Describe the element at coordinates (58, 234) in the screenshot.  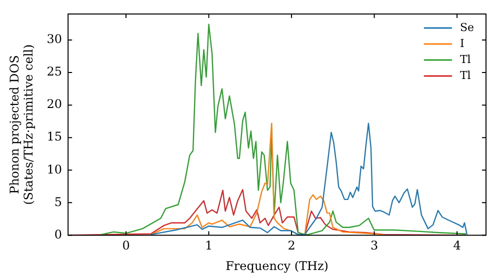
I see `y-tick-label: 0` at that location.